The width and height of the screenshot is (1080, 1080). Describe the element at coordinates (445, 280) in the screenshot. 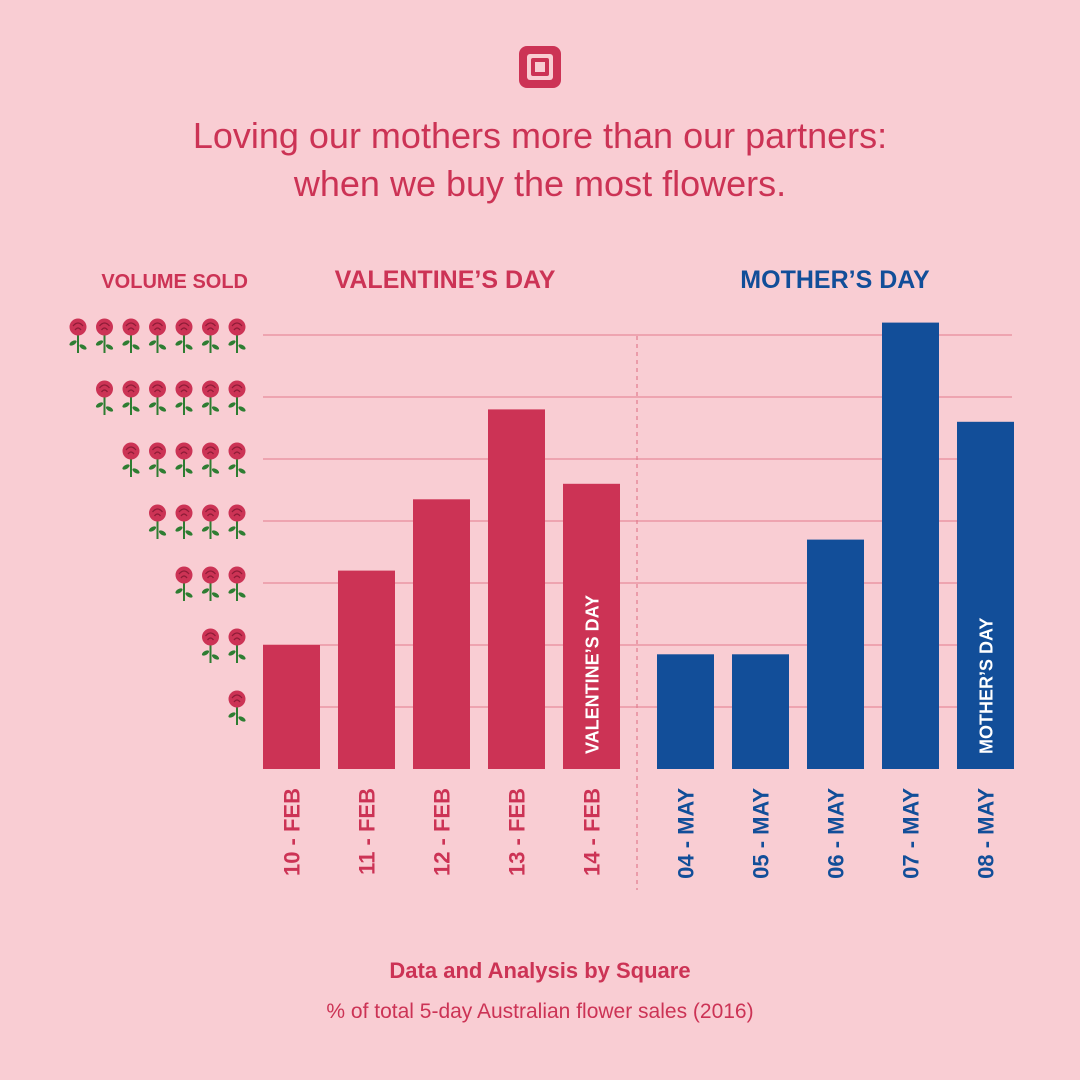

I see `group-header: VALENTINE’S DAY` at that location.